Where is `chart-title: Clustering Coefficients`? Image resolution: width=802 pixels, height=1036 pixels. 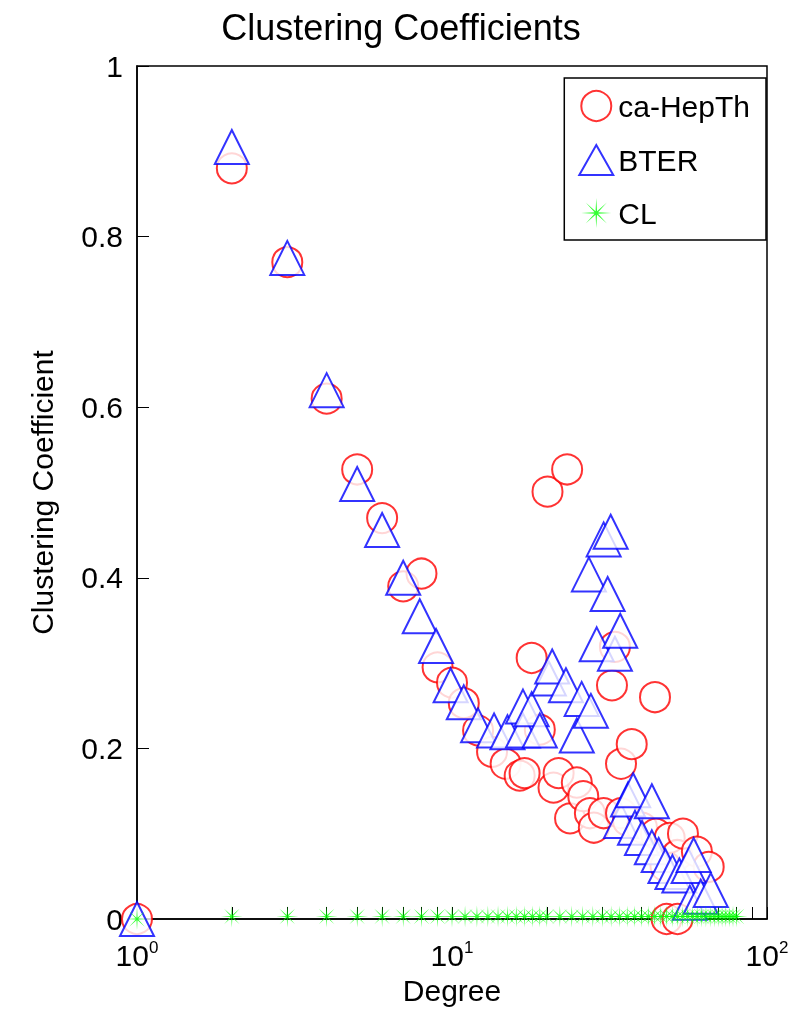
chart-title: Clustering Coefficients is located at coordinates (401, 27).